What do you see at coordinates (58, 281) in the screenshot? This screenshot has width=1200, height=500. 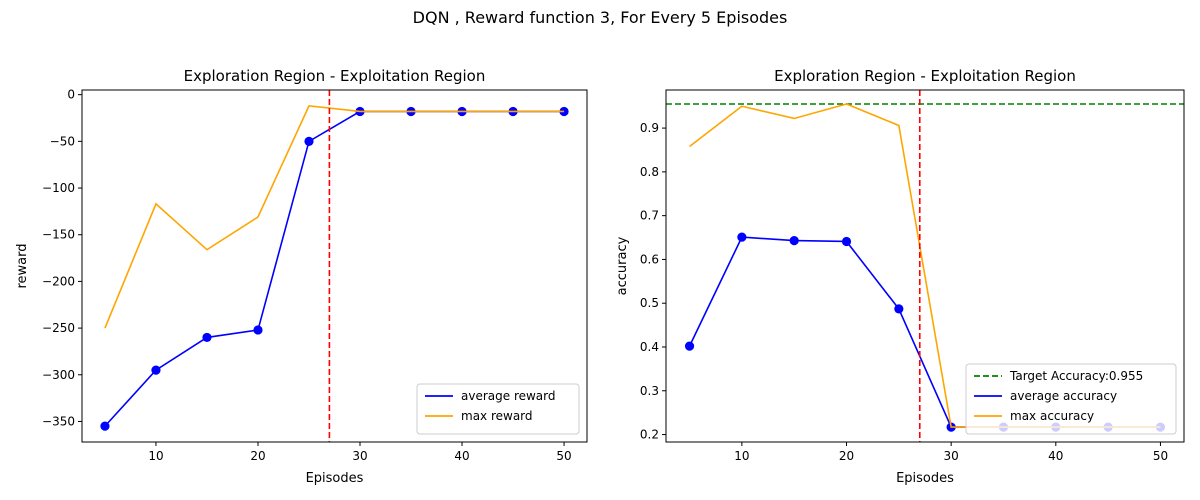 I see `y-tick-label: −200` at bounding box center [58, 281].